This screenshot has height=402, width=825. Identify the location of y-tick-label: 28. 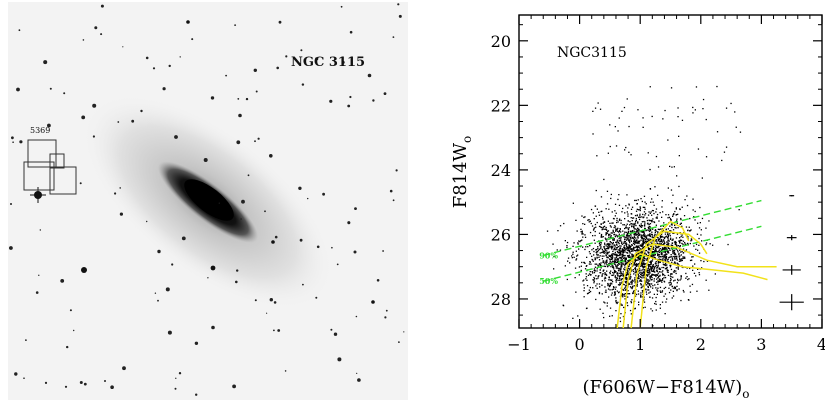
(501, 299).